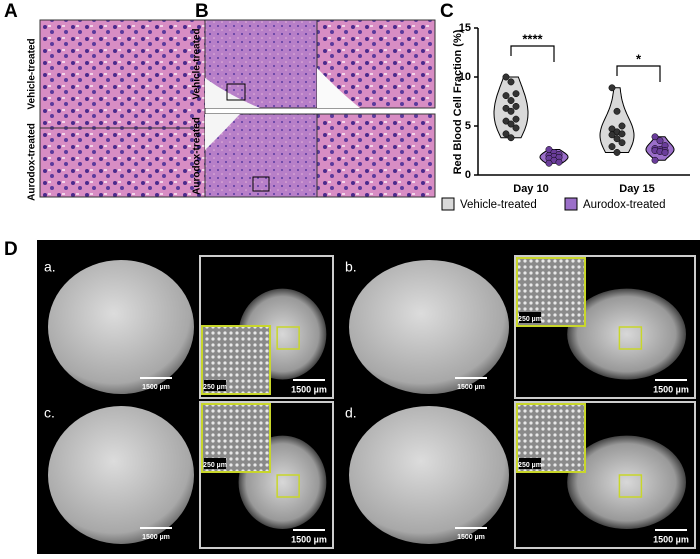 The width and height of the screenshot is (700, 559). I want to click on x-tick-label: Day 15, so click(636, 189).